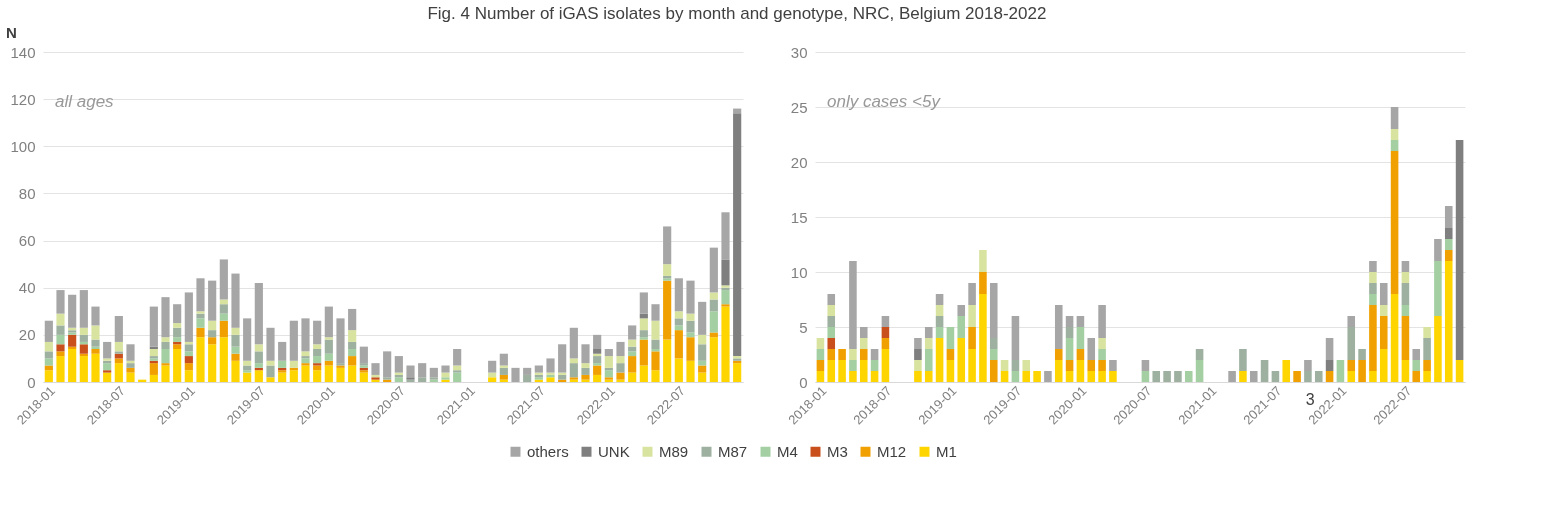  What do you see at coordinates (27, 288) in the screenshot?
I see `y-tick-label: 40` at bounding box center [27, 288].